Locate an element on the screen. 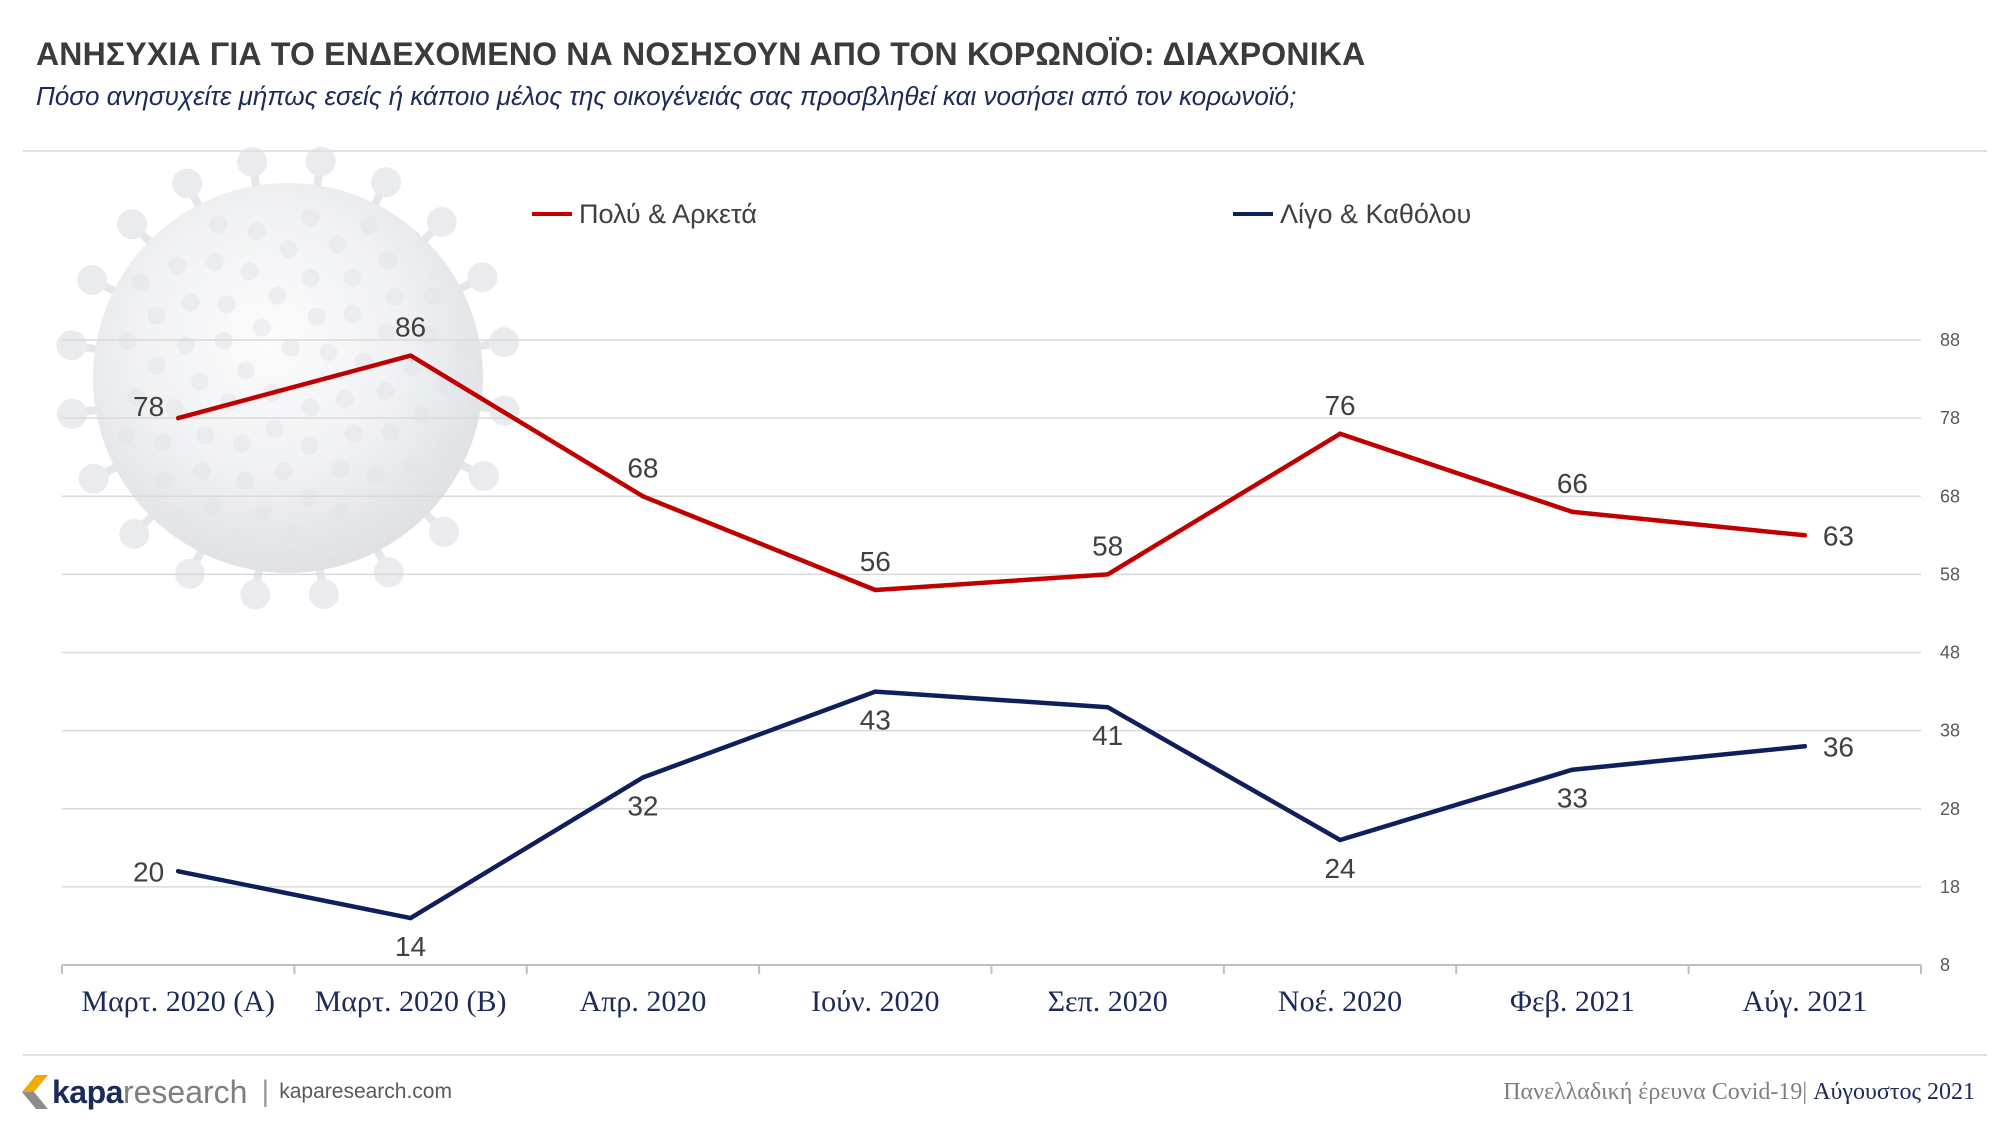 This screenshot has height=1125, width=2000. data-label: 58 is located at coordinates (1107, 545).